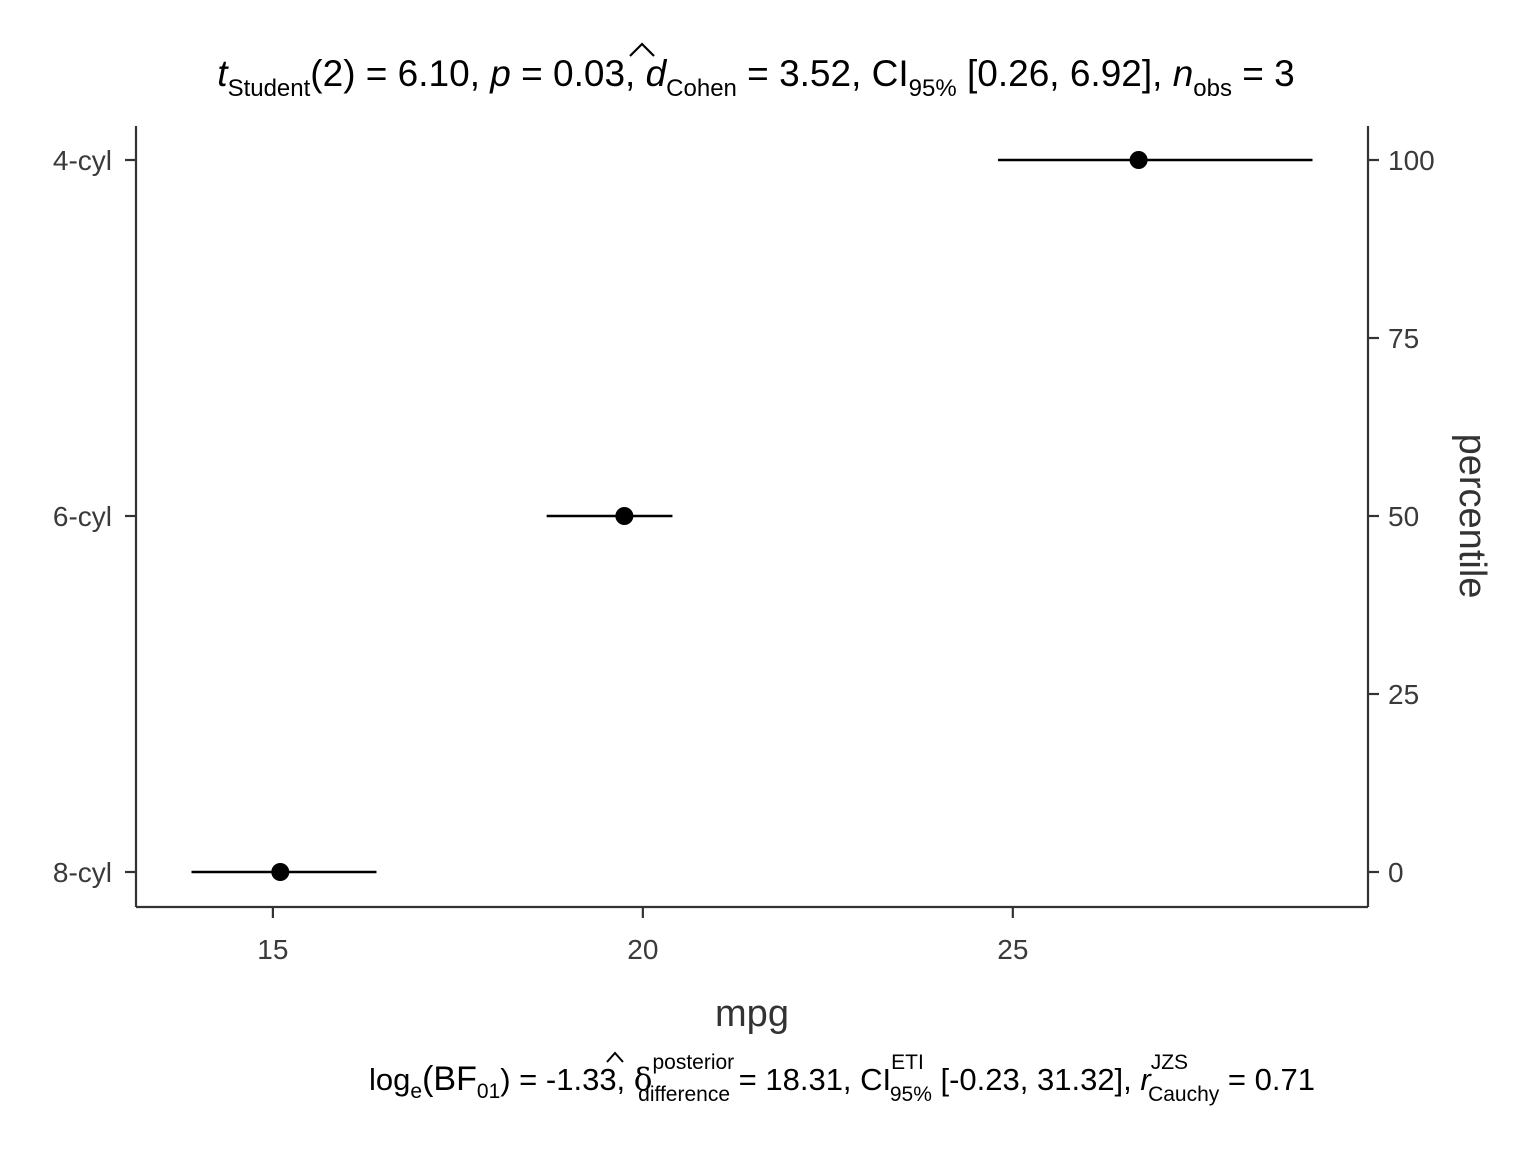 Image resolution: width=1536 pixels, height=1152 pixels. I want to click on hat-accent, so click(642, 49).